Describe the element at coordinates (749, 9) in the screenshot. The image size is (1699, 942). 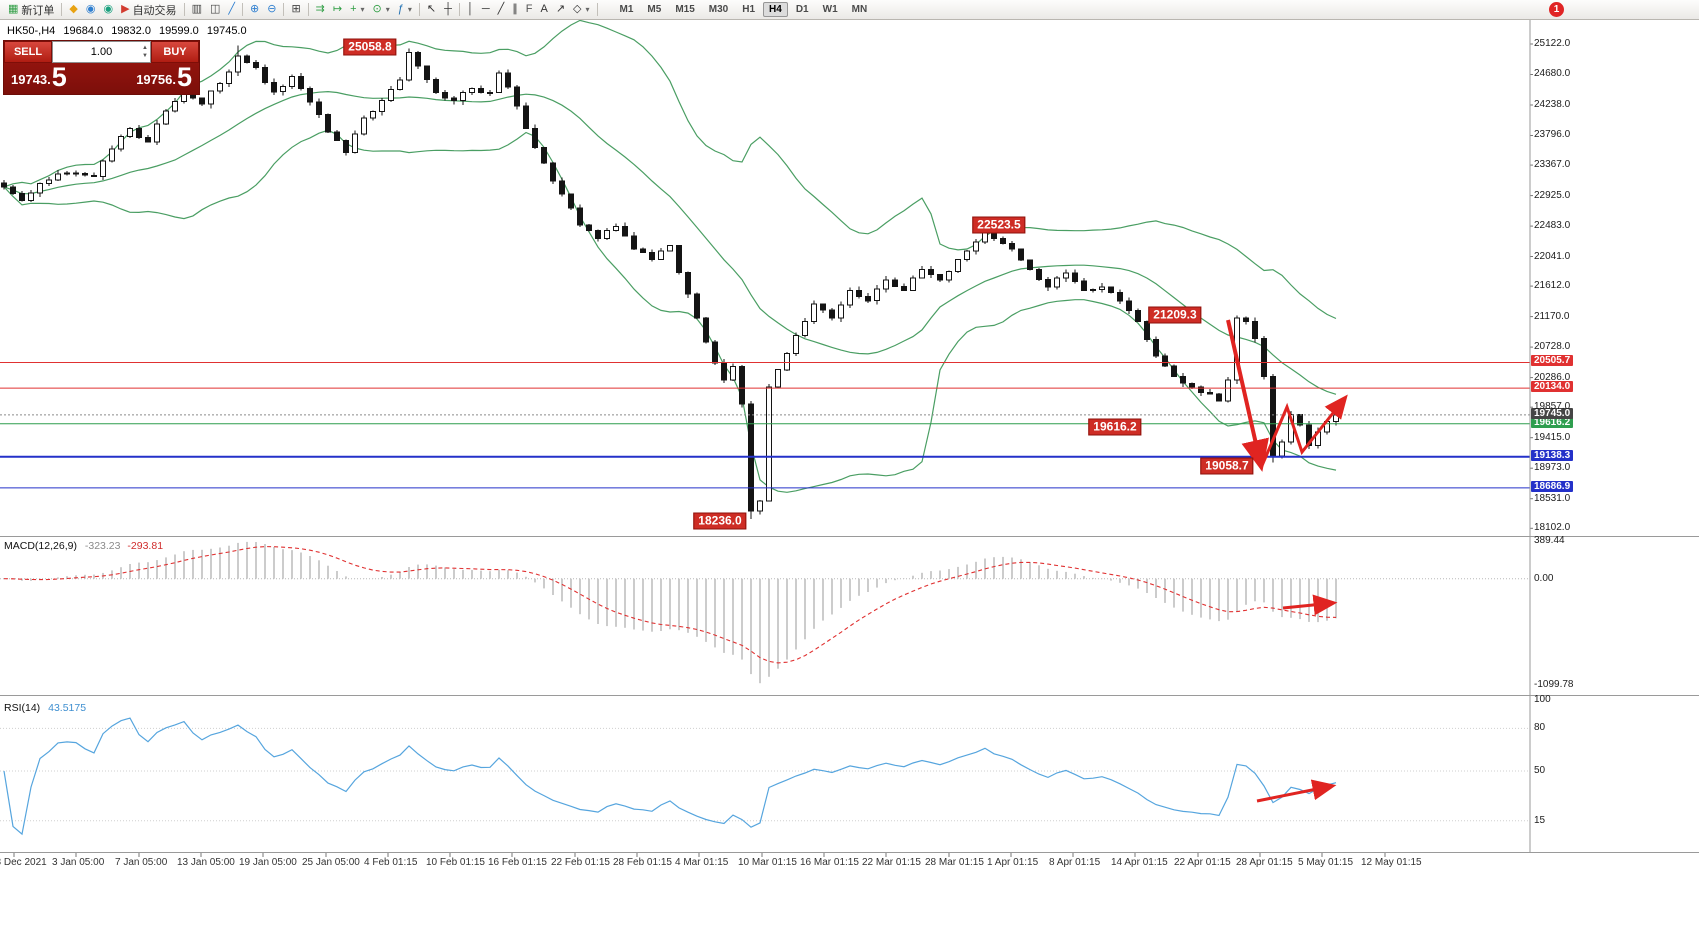
I see `timeframe-h1-button: H1` at that location.